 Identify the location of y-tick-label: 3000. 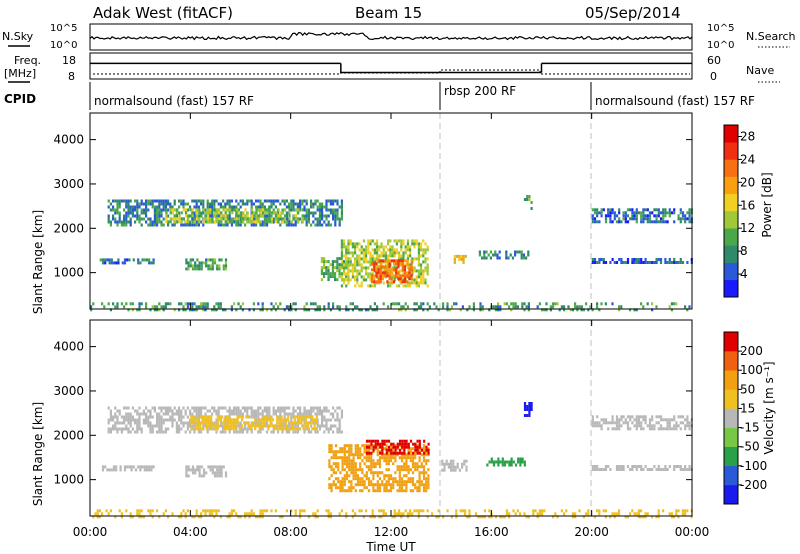
(68, 391).